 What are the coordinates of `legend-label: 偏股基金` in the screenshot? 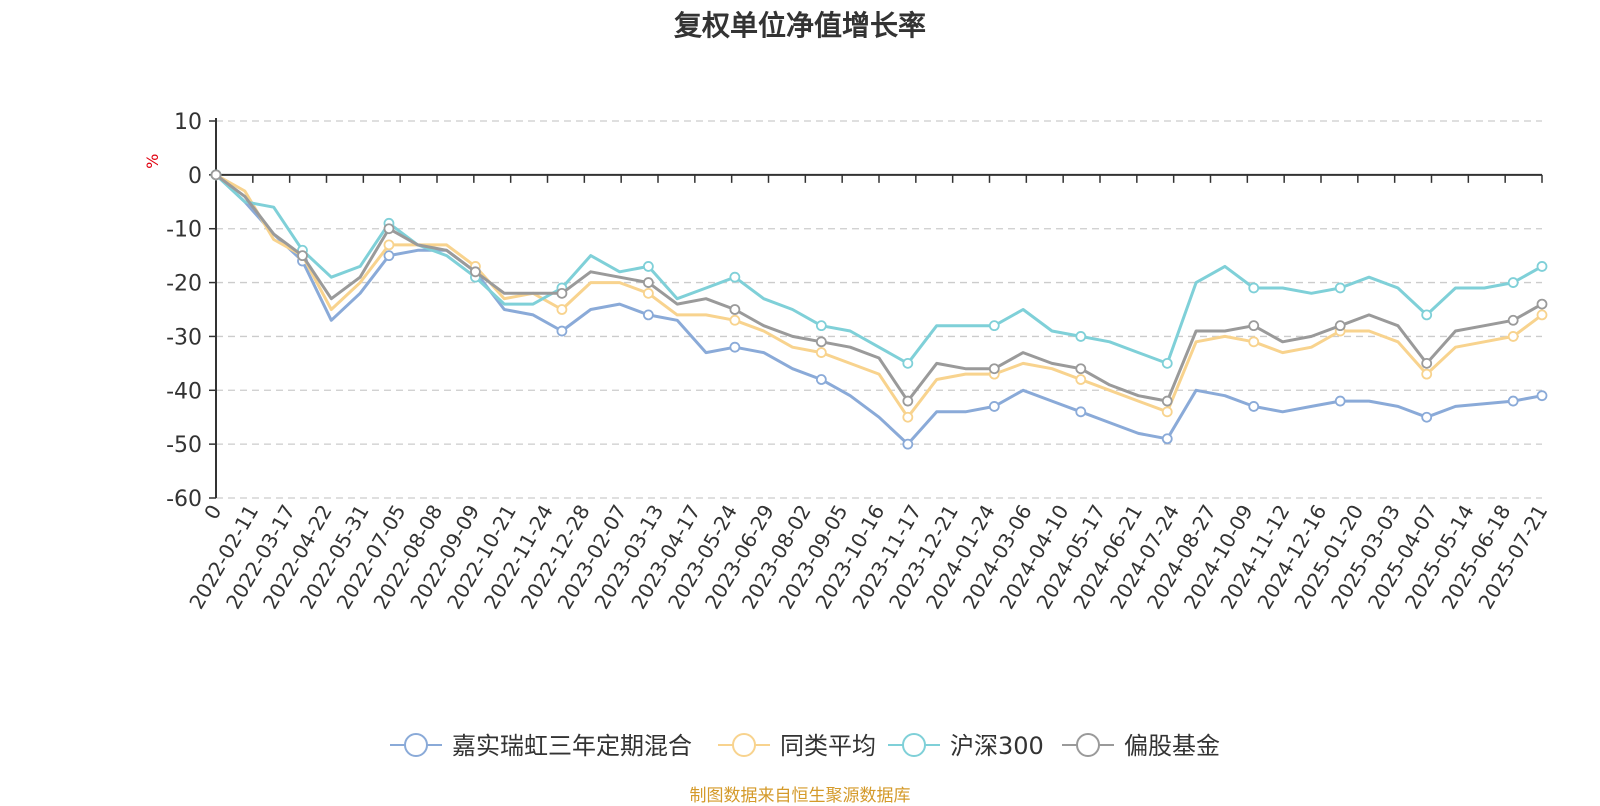 It's located at (1172, 746).